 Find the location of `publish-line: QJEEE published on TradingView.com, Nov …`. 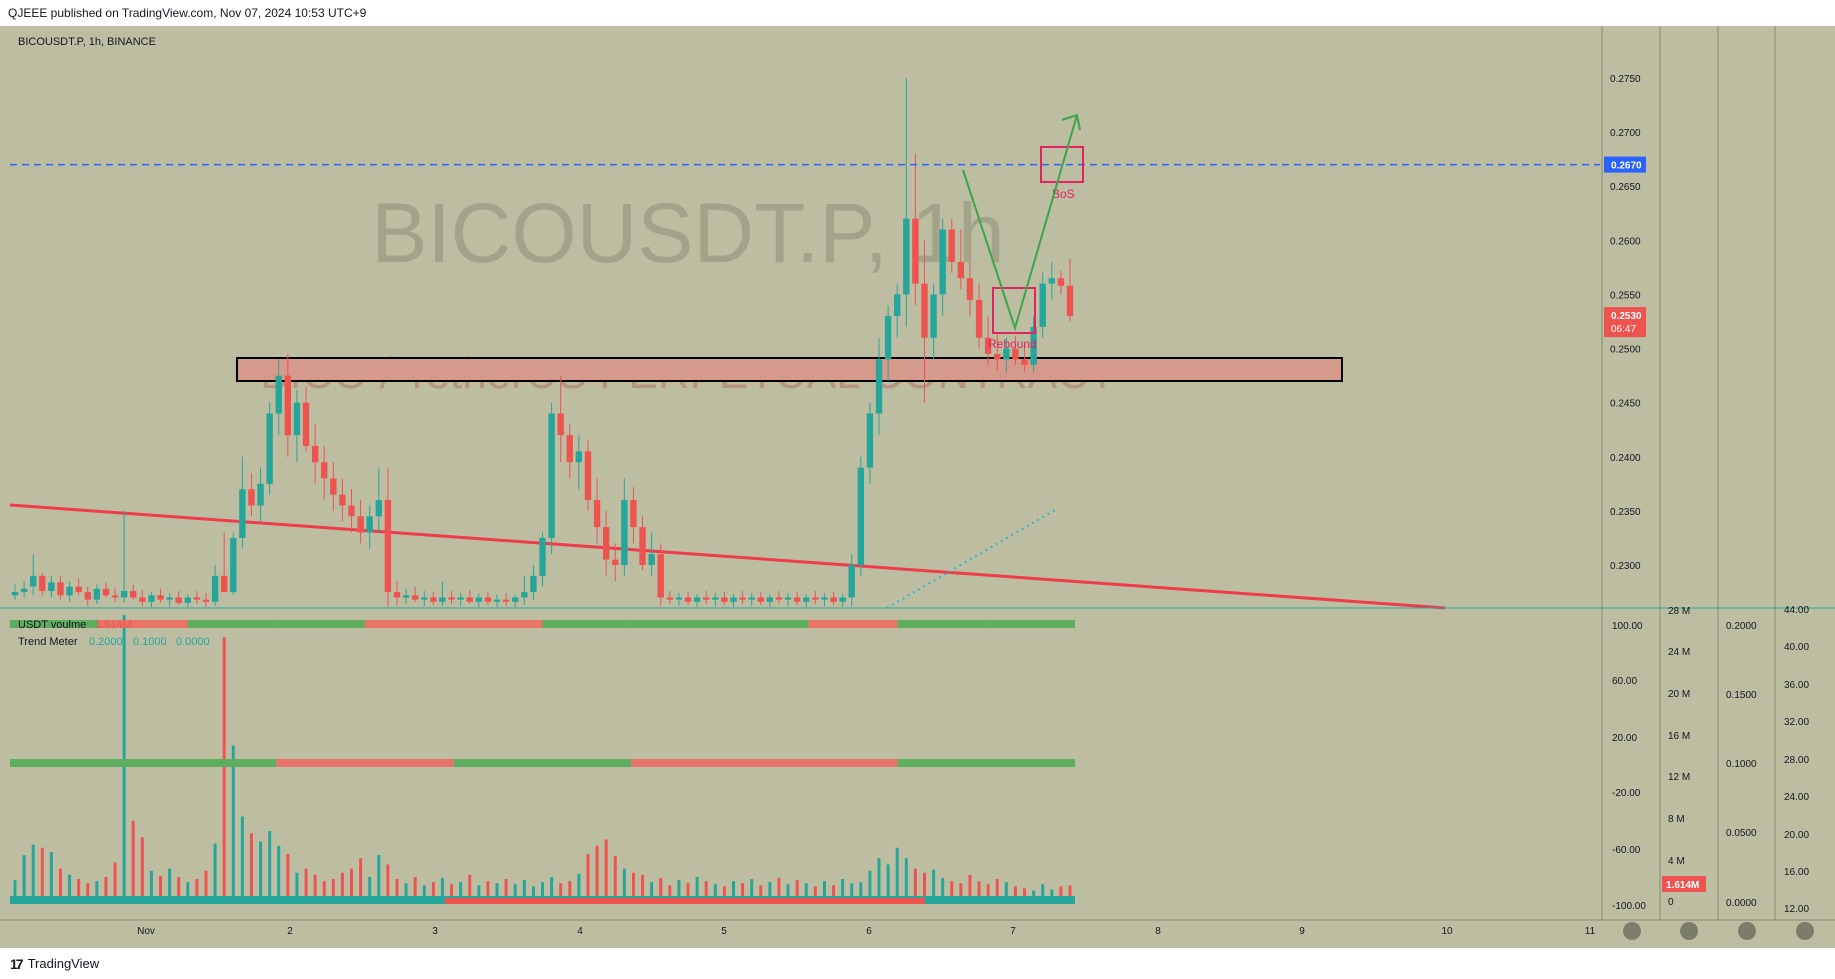

publish-line: QJEEE published on TradingView.com, Nov … is located at coordinates (187, 13).